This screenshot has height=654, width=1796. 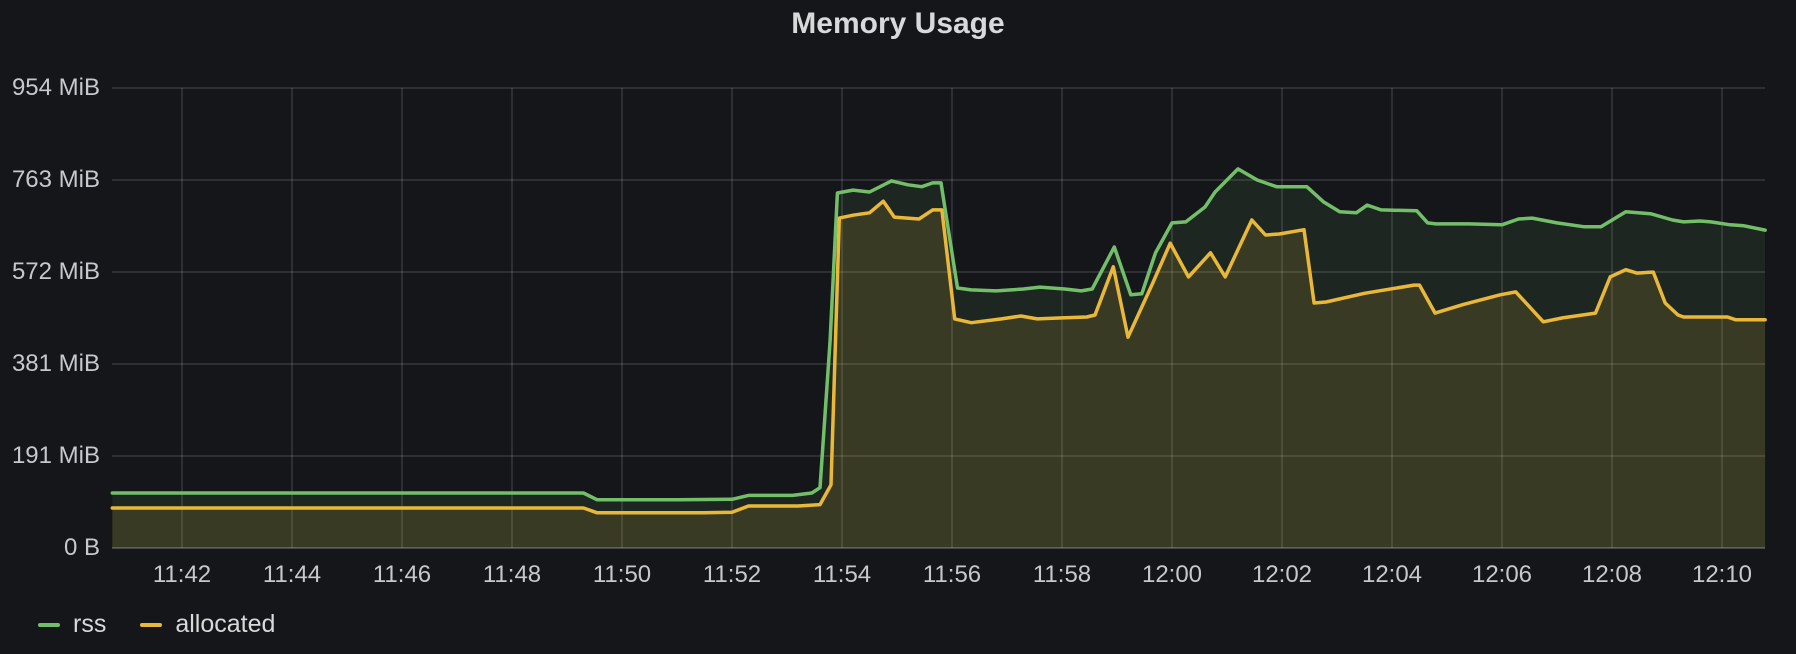 I want to click on legend-item-allocated: allocated, so click(x=207, y=624).